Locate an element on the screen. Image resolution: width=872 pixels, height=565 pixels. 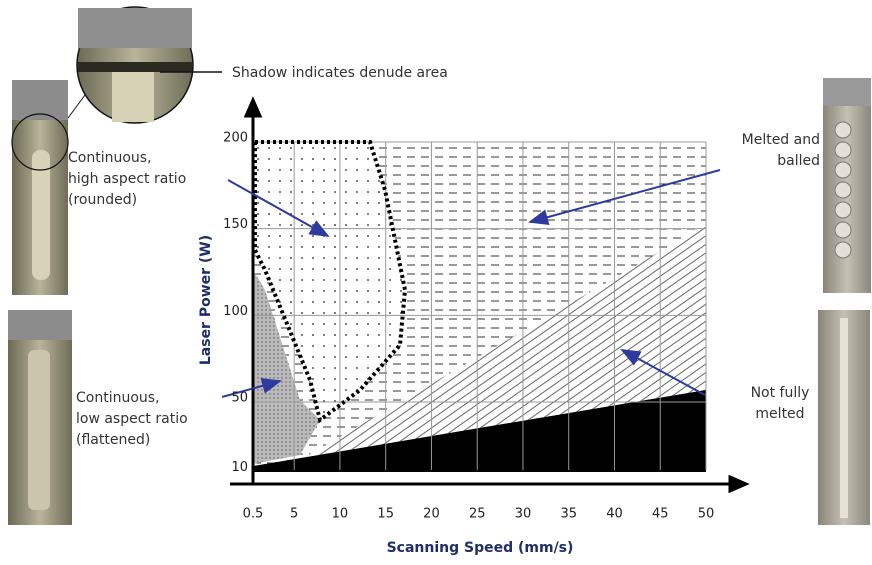
x-tick-label: 5 is located at coordinates (294, 514).